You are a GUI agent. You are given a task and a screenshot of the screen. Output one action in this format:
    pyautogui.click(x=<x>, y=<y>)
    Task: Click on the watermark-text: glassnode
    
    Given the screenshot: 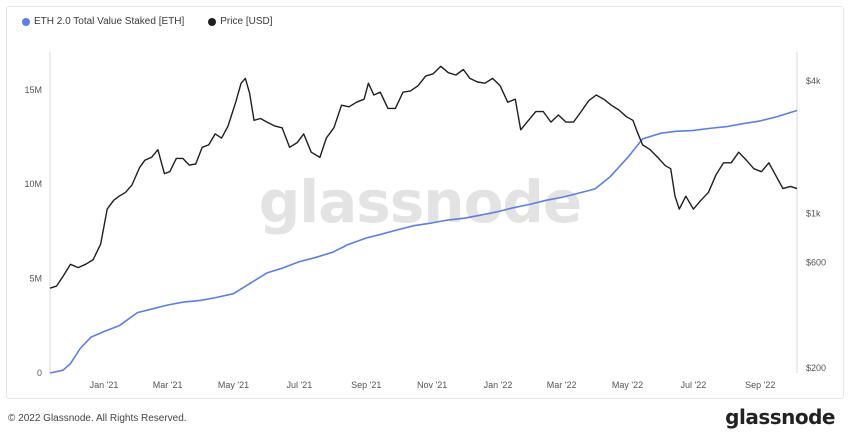 What is the action you would take?
    pyautogui.click(x=420, y=202)
    